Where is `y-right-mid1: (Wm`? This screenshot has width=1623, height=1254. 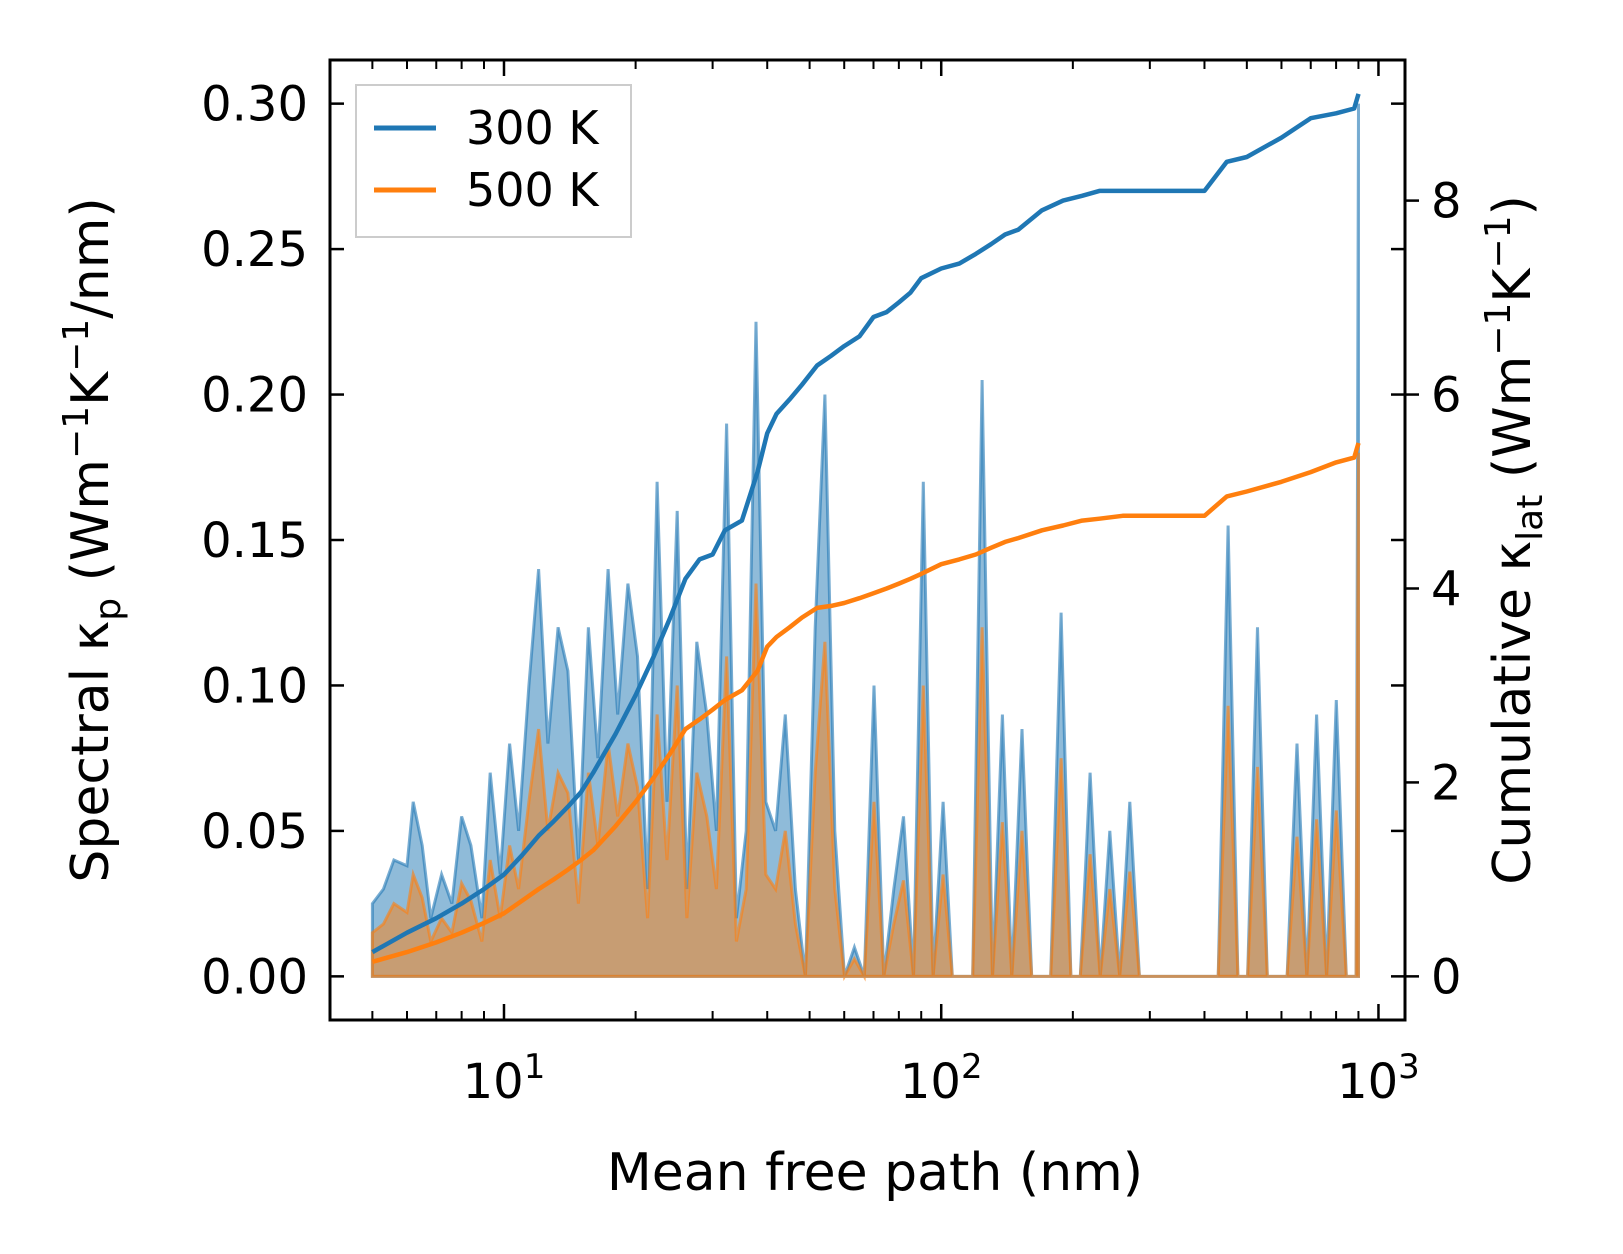 y-right-mid1: (Wm is located at coordinates (1513, 425).